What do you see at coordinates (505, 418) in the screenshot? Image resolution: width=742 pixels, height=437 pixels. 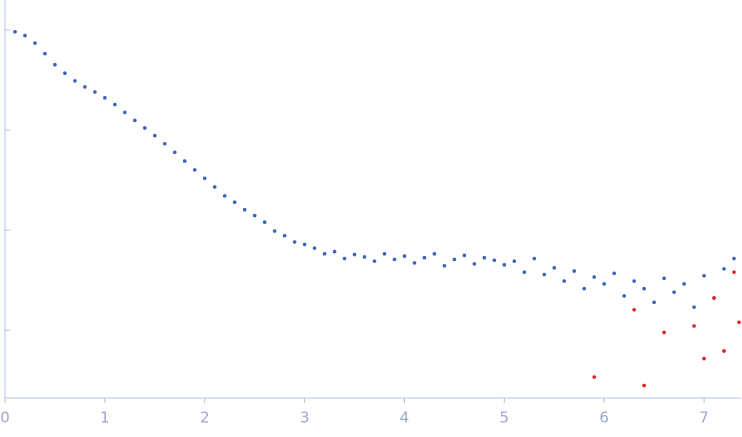 I see `x-tick-label: 5` at bounding box center [505, 418].